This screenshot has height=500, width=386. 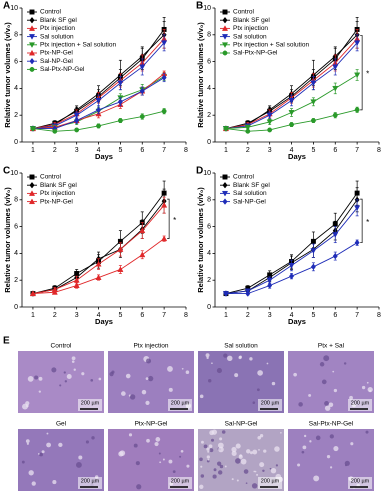 What do you see at coordinates (255, 53) in the screenshot?
I see `legend-label: Sal-Ptx-NP-Gel` at bounding box center [255, 53].